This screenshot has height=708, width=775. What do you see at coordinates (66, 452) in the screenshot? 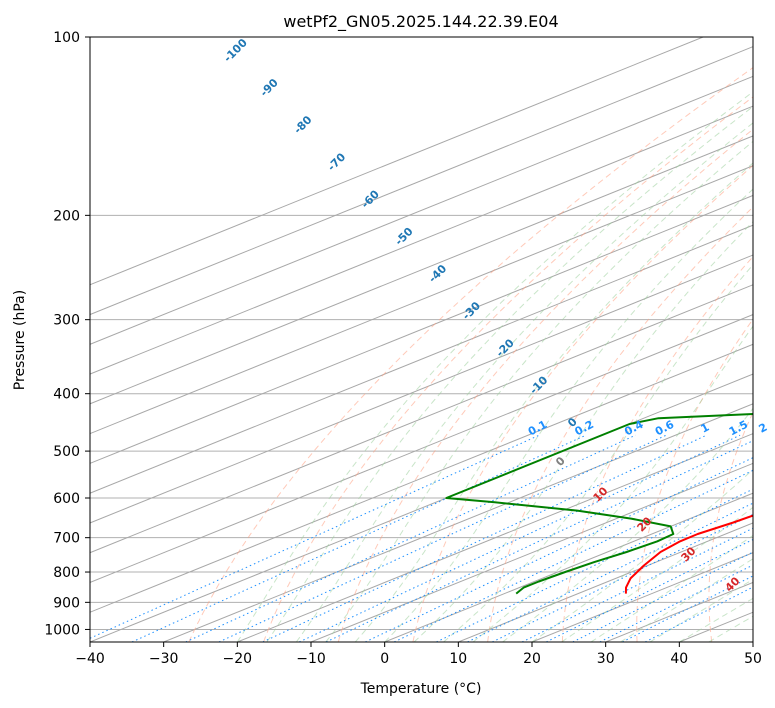
I see `y-tick-label: 500` at bounding box center [66, 452].